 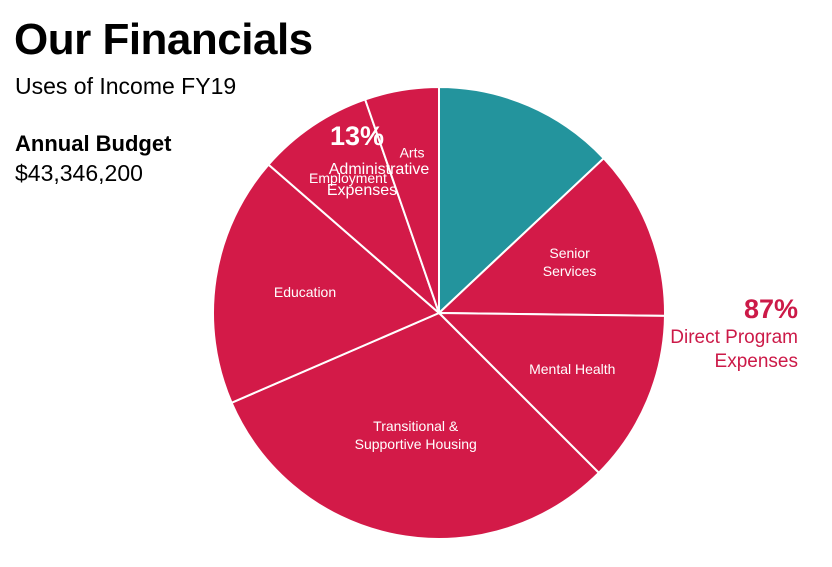 What do you see at coordinates (412, 153) in the screenshot?
I see `slice-label-arts: Arts` at bounding box center [412, 153].